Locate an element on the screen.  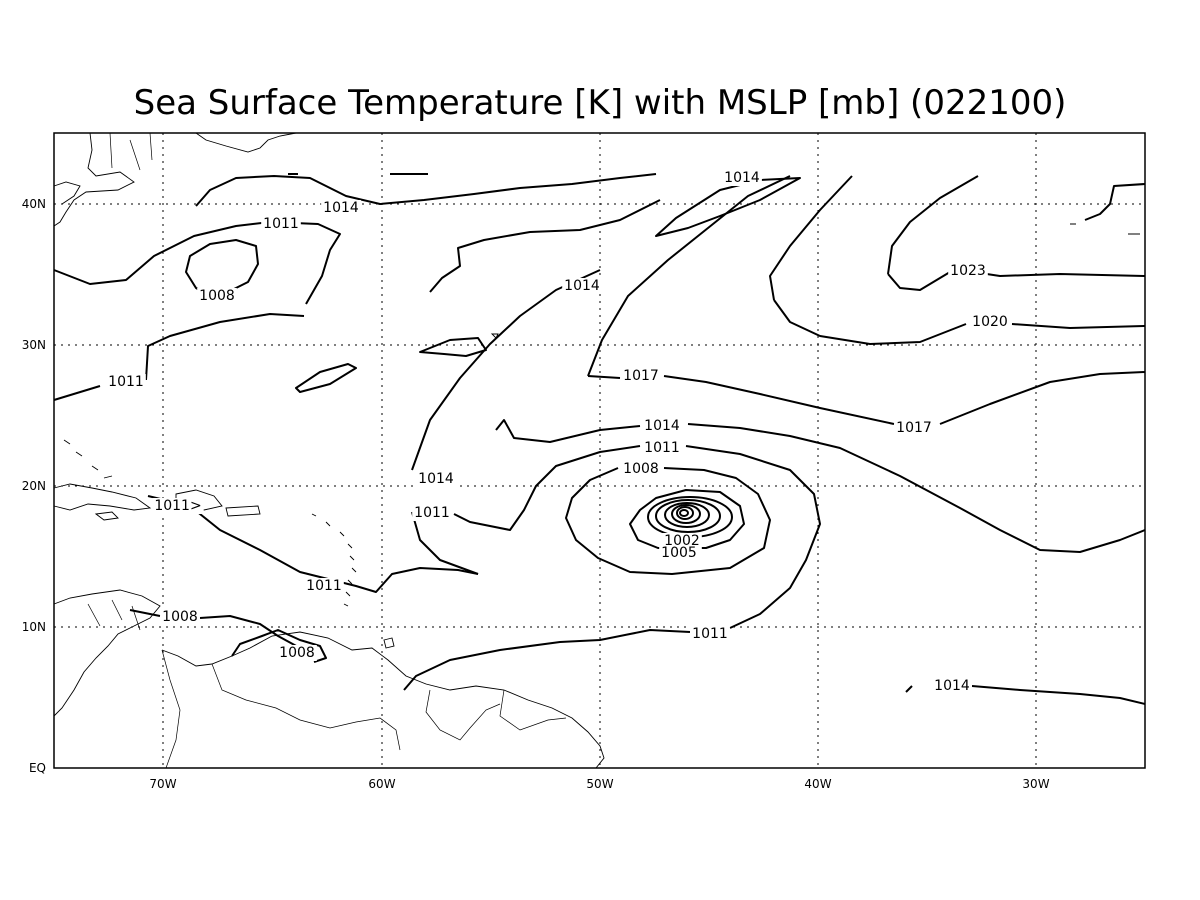
jamaica-coast is located at coordinates (106, 516).